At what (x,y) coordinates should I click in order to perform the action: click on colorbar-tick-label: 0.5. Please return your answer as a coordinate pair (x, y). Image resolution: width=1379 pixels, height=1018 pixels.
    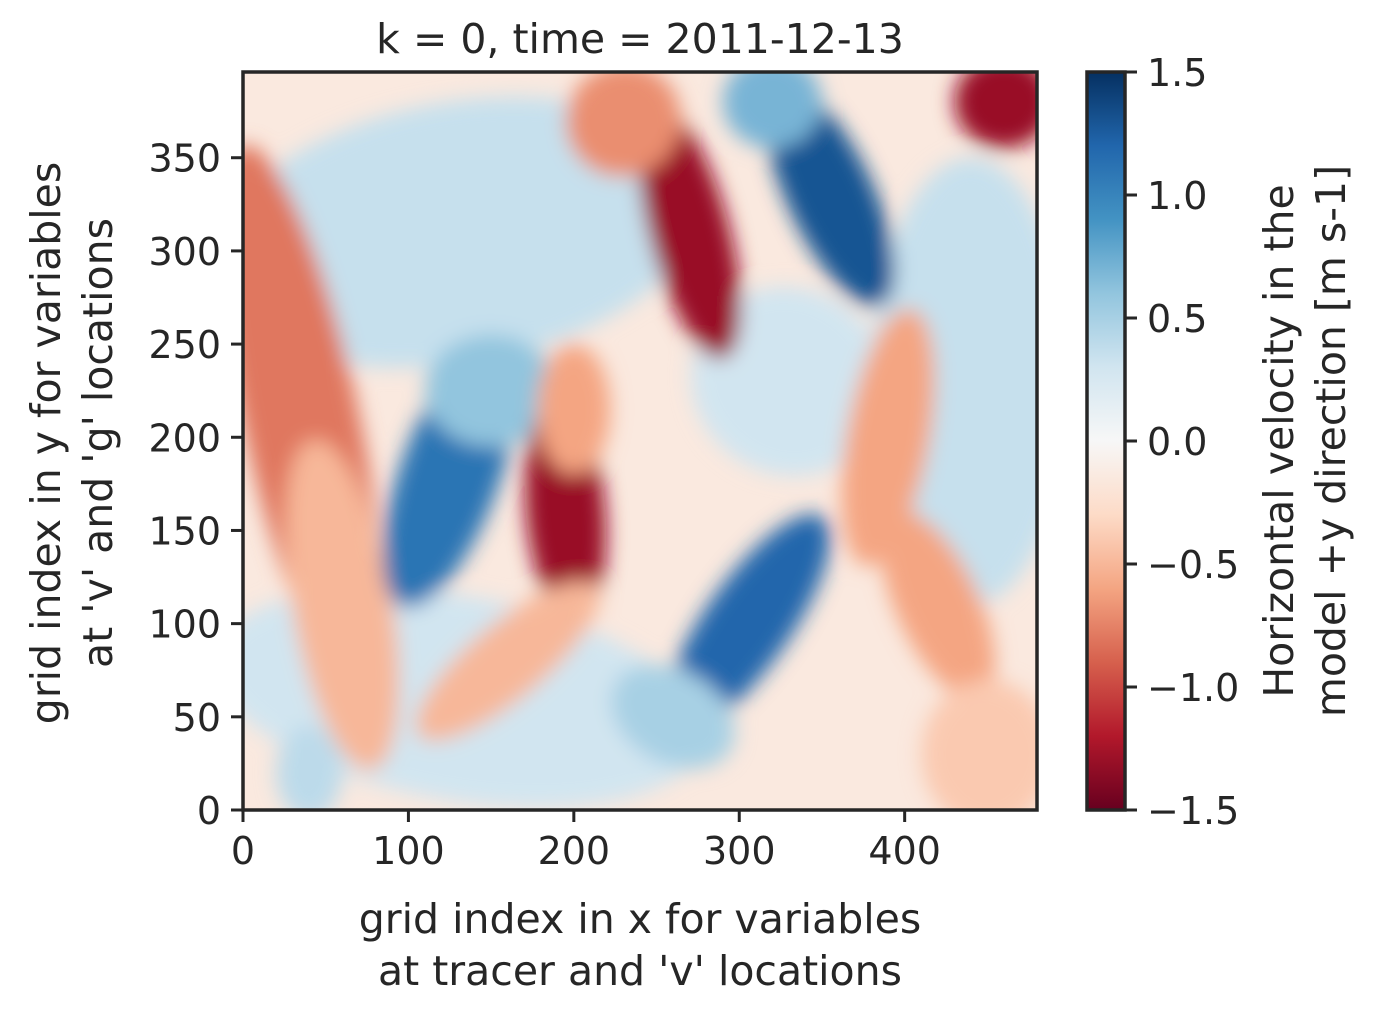
    Looking at the image, I should click on (1177, 319).